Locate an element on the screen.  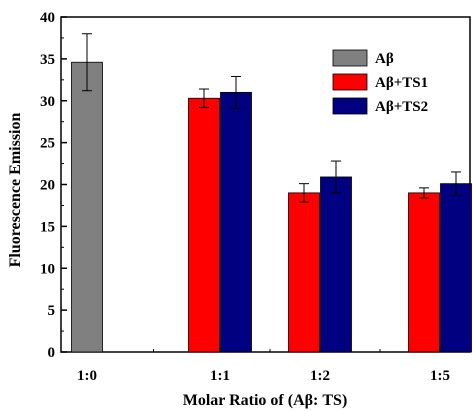
y-tick-label: 20 is located at coordinates (47, 186).